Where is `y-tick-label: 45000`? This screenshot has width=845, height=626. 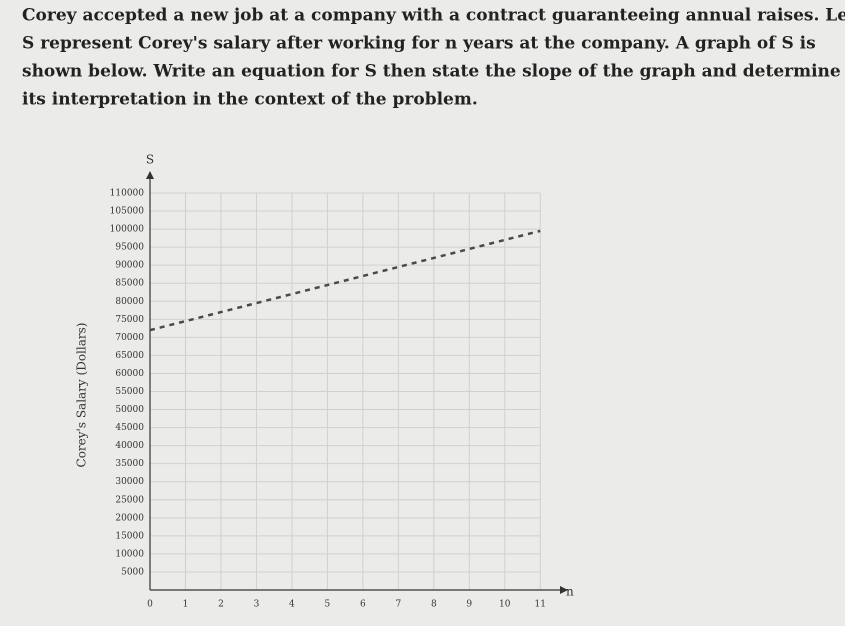
y-tick-label: 45000 is located at coordinates (129, 428).